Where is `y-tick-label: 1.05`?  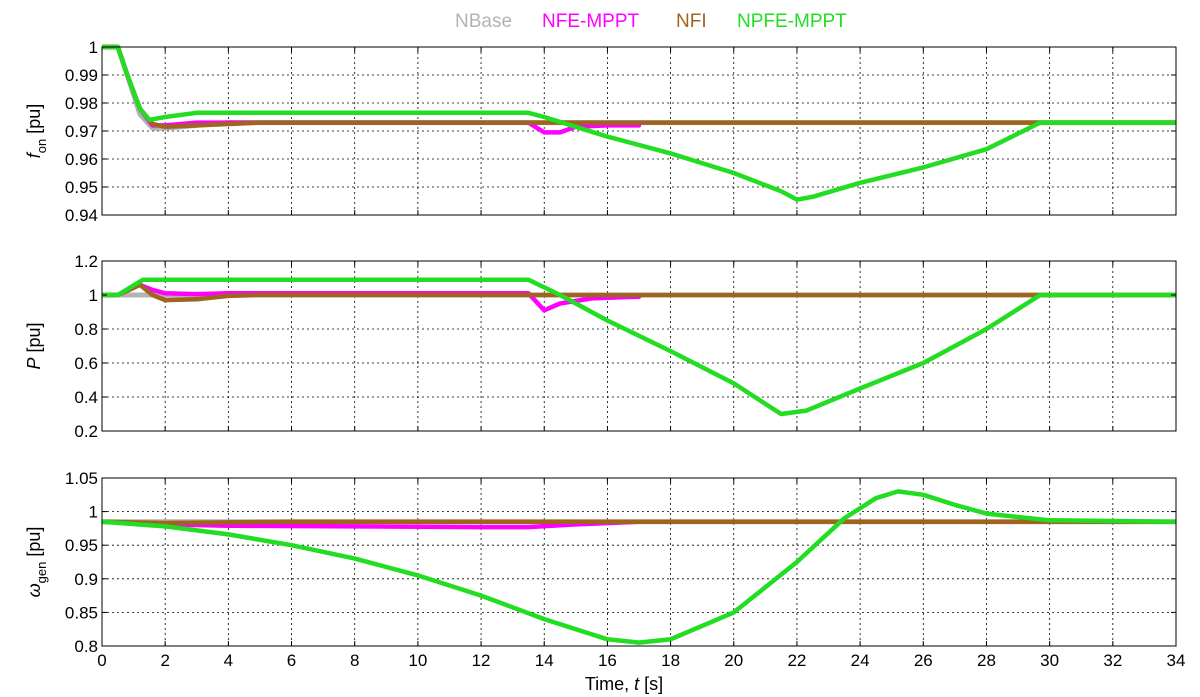 y-tick-label: 1.05 is located at coordinates (81, 478).